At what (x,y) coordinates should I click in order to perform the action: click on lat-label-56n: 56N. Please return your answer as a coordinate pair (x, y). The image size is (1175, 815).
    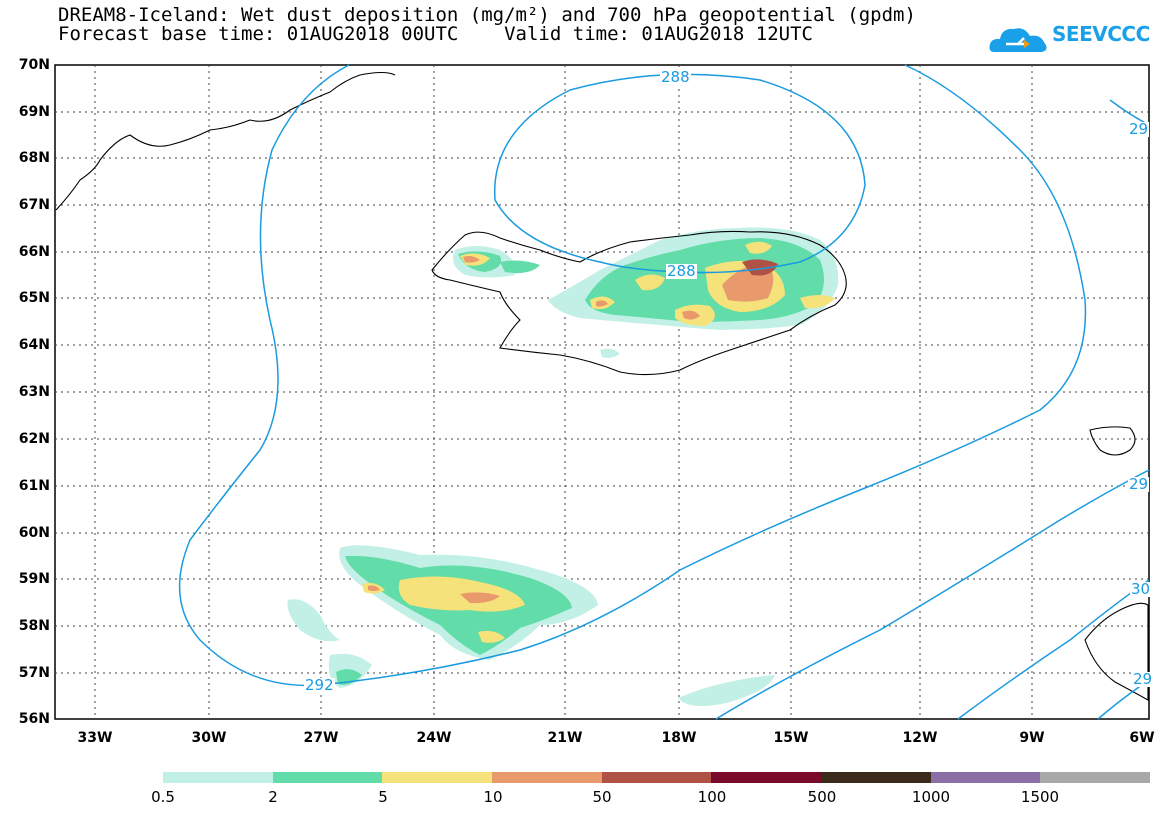
    Looking at the image, I should click on (34, 719).